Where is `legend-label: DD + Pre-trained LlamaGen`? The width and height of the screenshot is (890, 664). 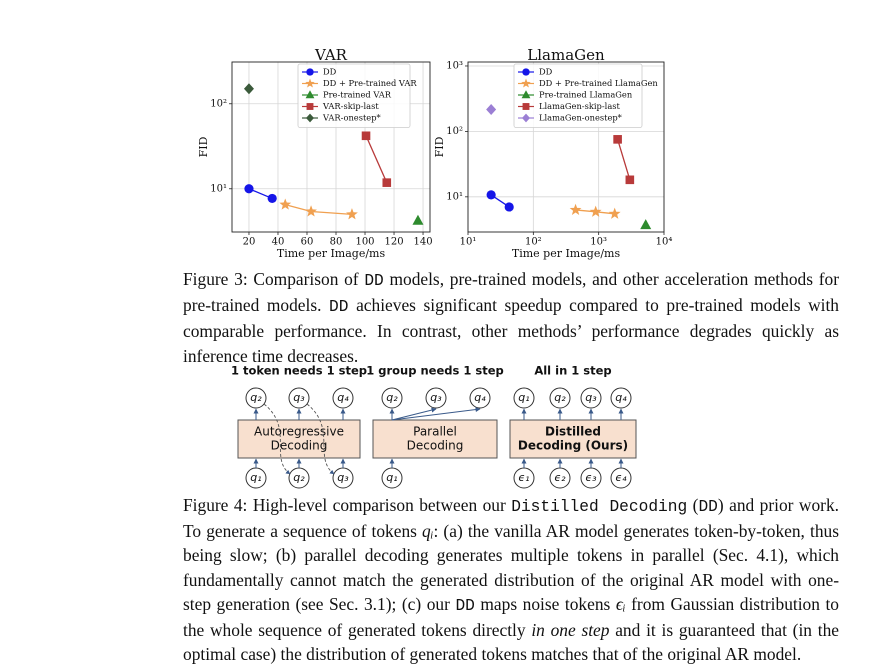 legend-label: DD + Pre-trained LlamaGen is located at coordinates (598, 83).